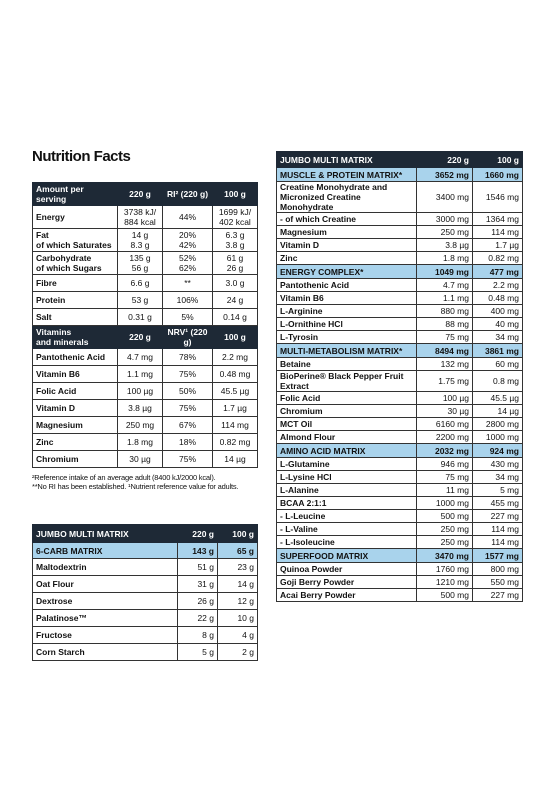  What do you see at coordinates (399, 555) in the screenshot?
I see `group-row: SUPERFOOD MATRIX 3470 mg 1577 mg` at bounding box center [399, 555].